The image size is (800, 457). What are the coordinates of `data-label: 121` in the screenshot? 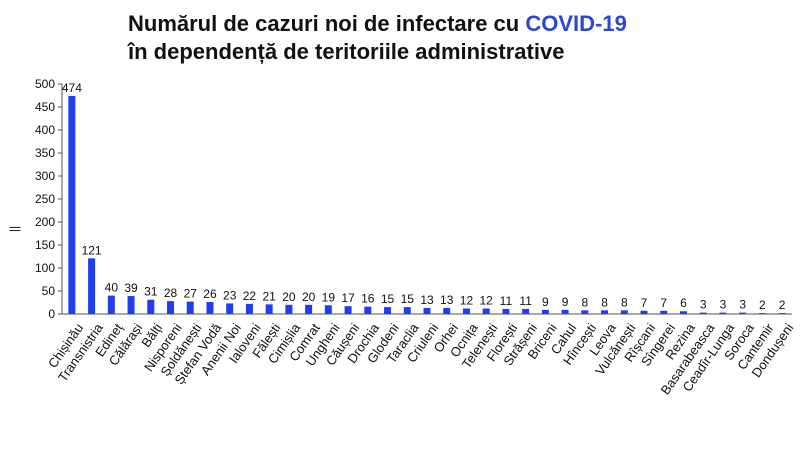 It's located at (92, 250).